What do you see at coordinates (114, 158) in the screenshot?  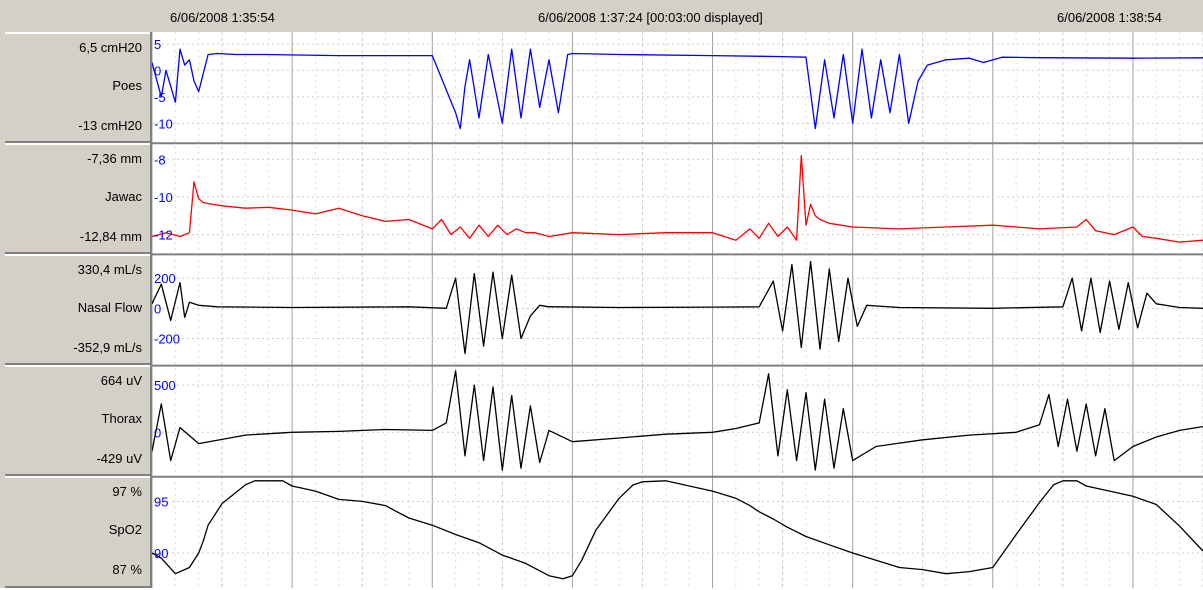 I see `jawac-max-label: -7,36 mm` at bounding box center [114, 158].